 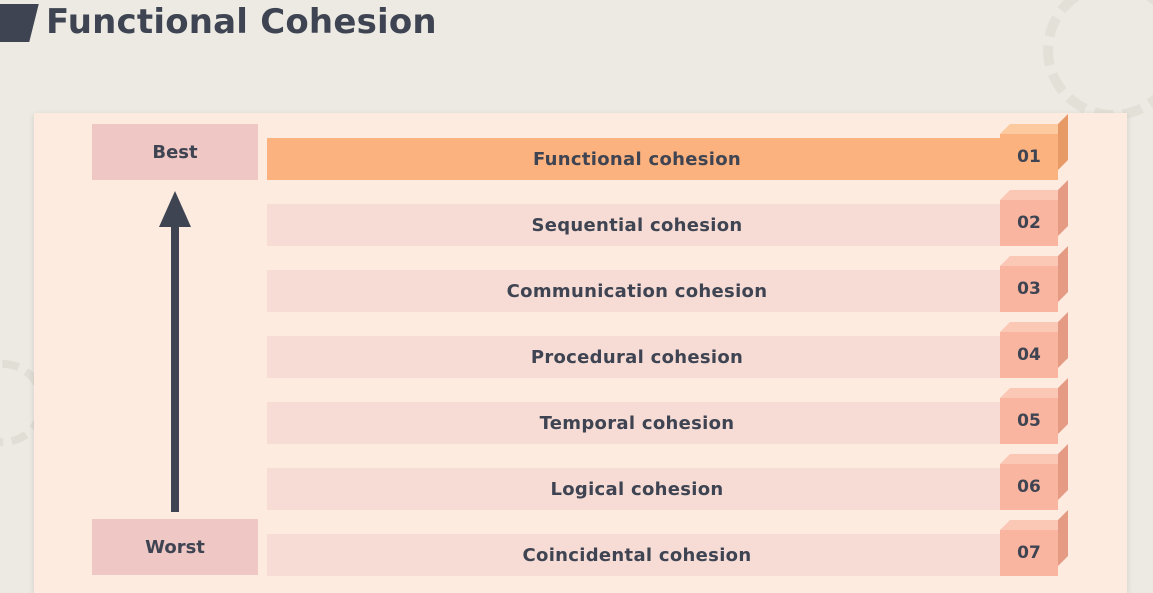 What do you see at coordinates (1029, 355) in the screenshot?
I see `level-number: 04` at bounding box center [1029, 355].